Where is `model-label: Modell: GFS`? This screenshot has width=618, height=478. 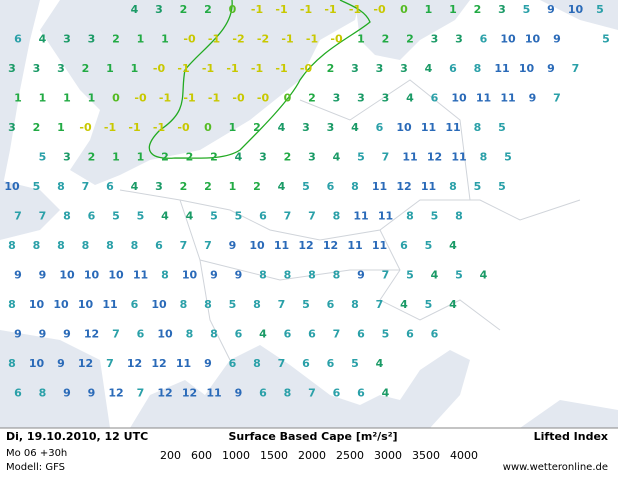
model-label: Modell: GFS is located at coordinates (35, 467).